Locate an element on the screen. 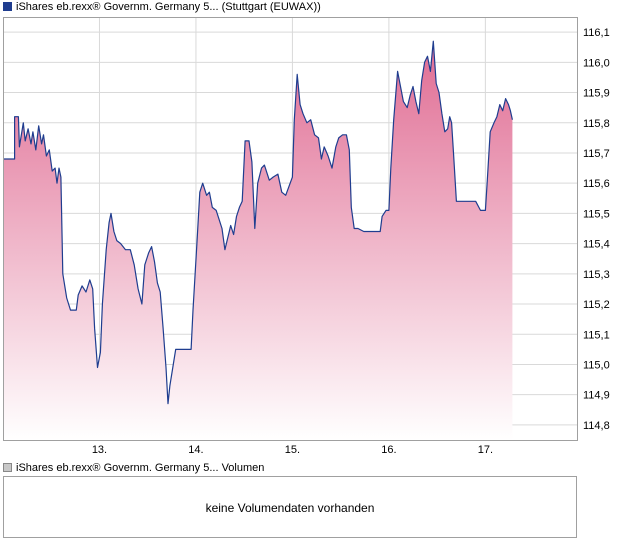  x-tick-label: 14. is located at coordinates (195, 450).